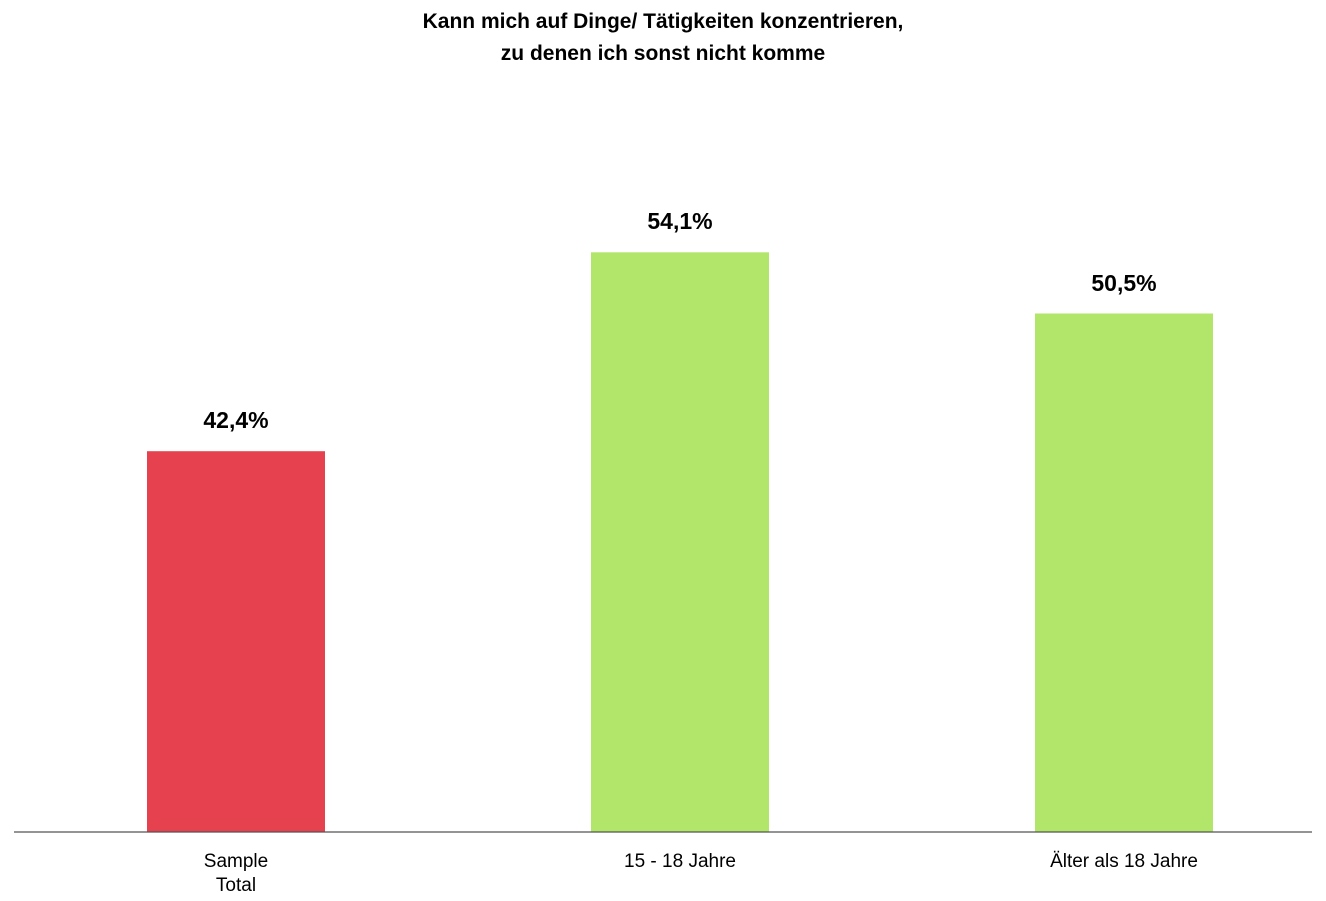  I want to click on value-label: 50,5%, so click(1124, 282).